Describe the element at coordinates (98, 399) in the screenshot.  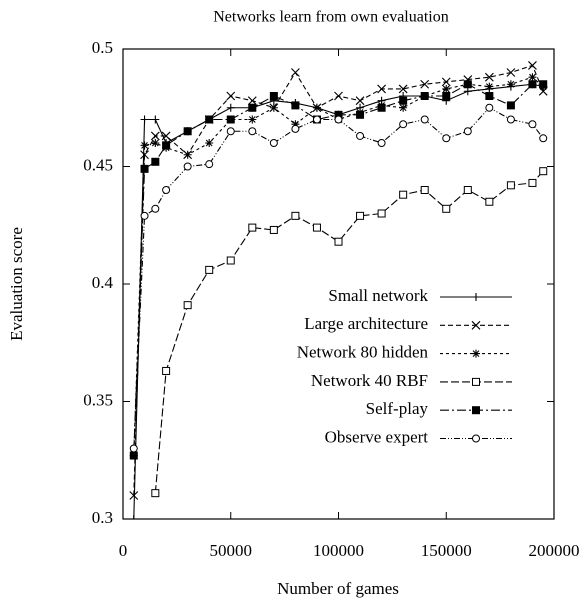
I see `y-tick-label: 0.35` at that location.